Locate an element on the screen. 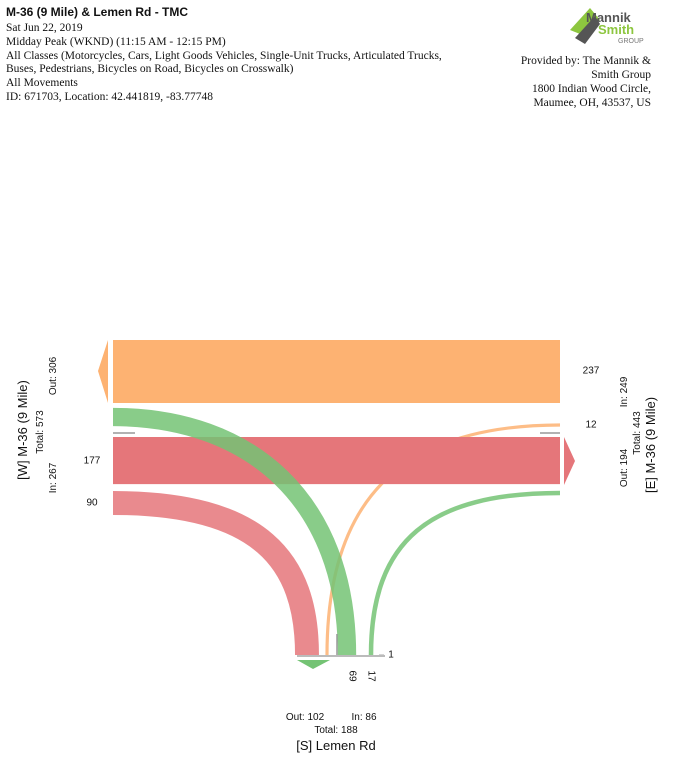 This screenshot has width=683, height=768. leg-total: Total: 188 is located at coordinates (336, 730).